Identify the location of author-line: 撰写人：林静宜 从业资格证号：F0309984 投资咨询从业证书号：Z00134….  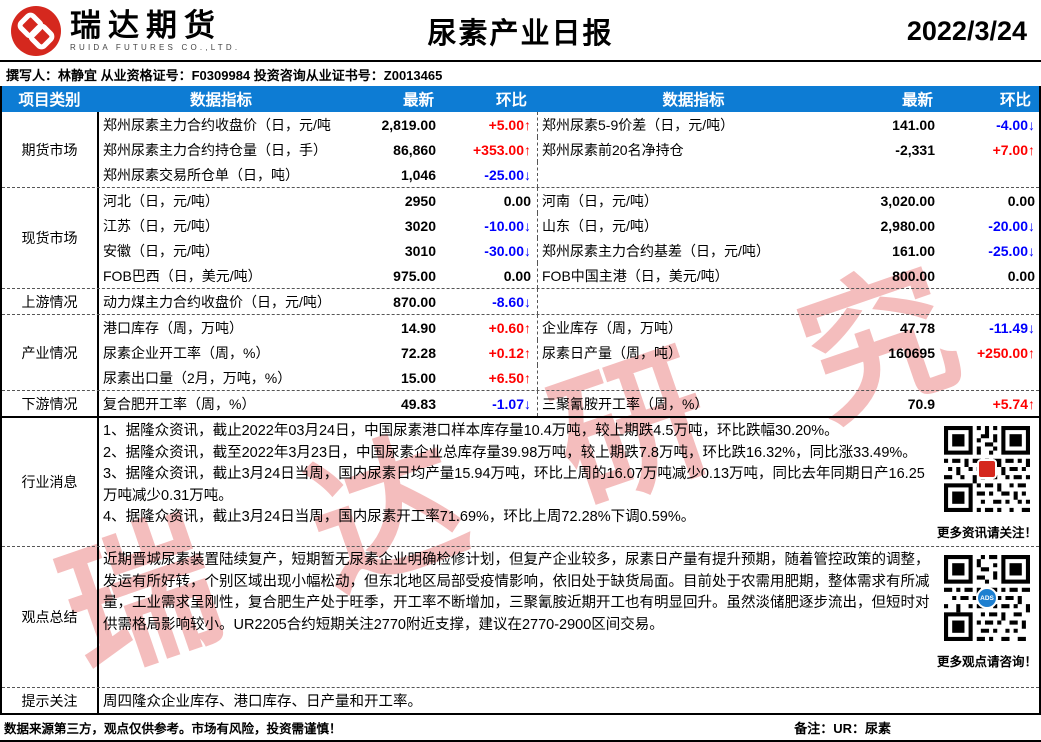
(520, 73).